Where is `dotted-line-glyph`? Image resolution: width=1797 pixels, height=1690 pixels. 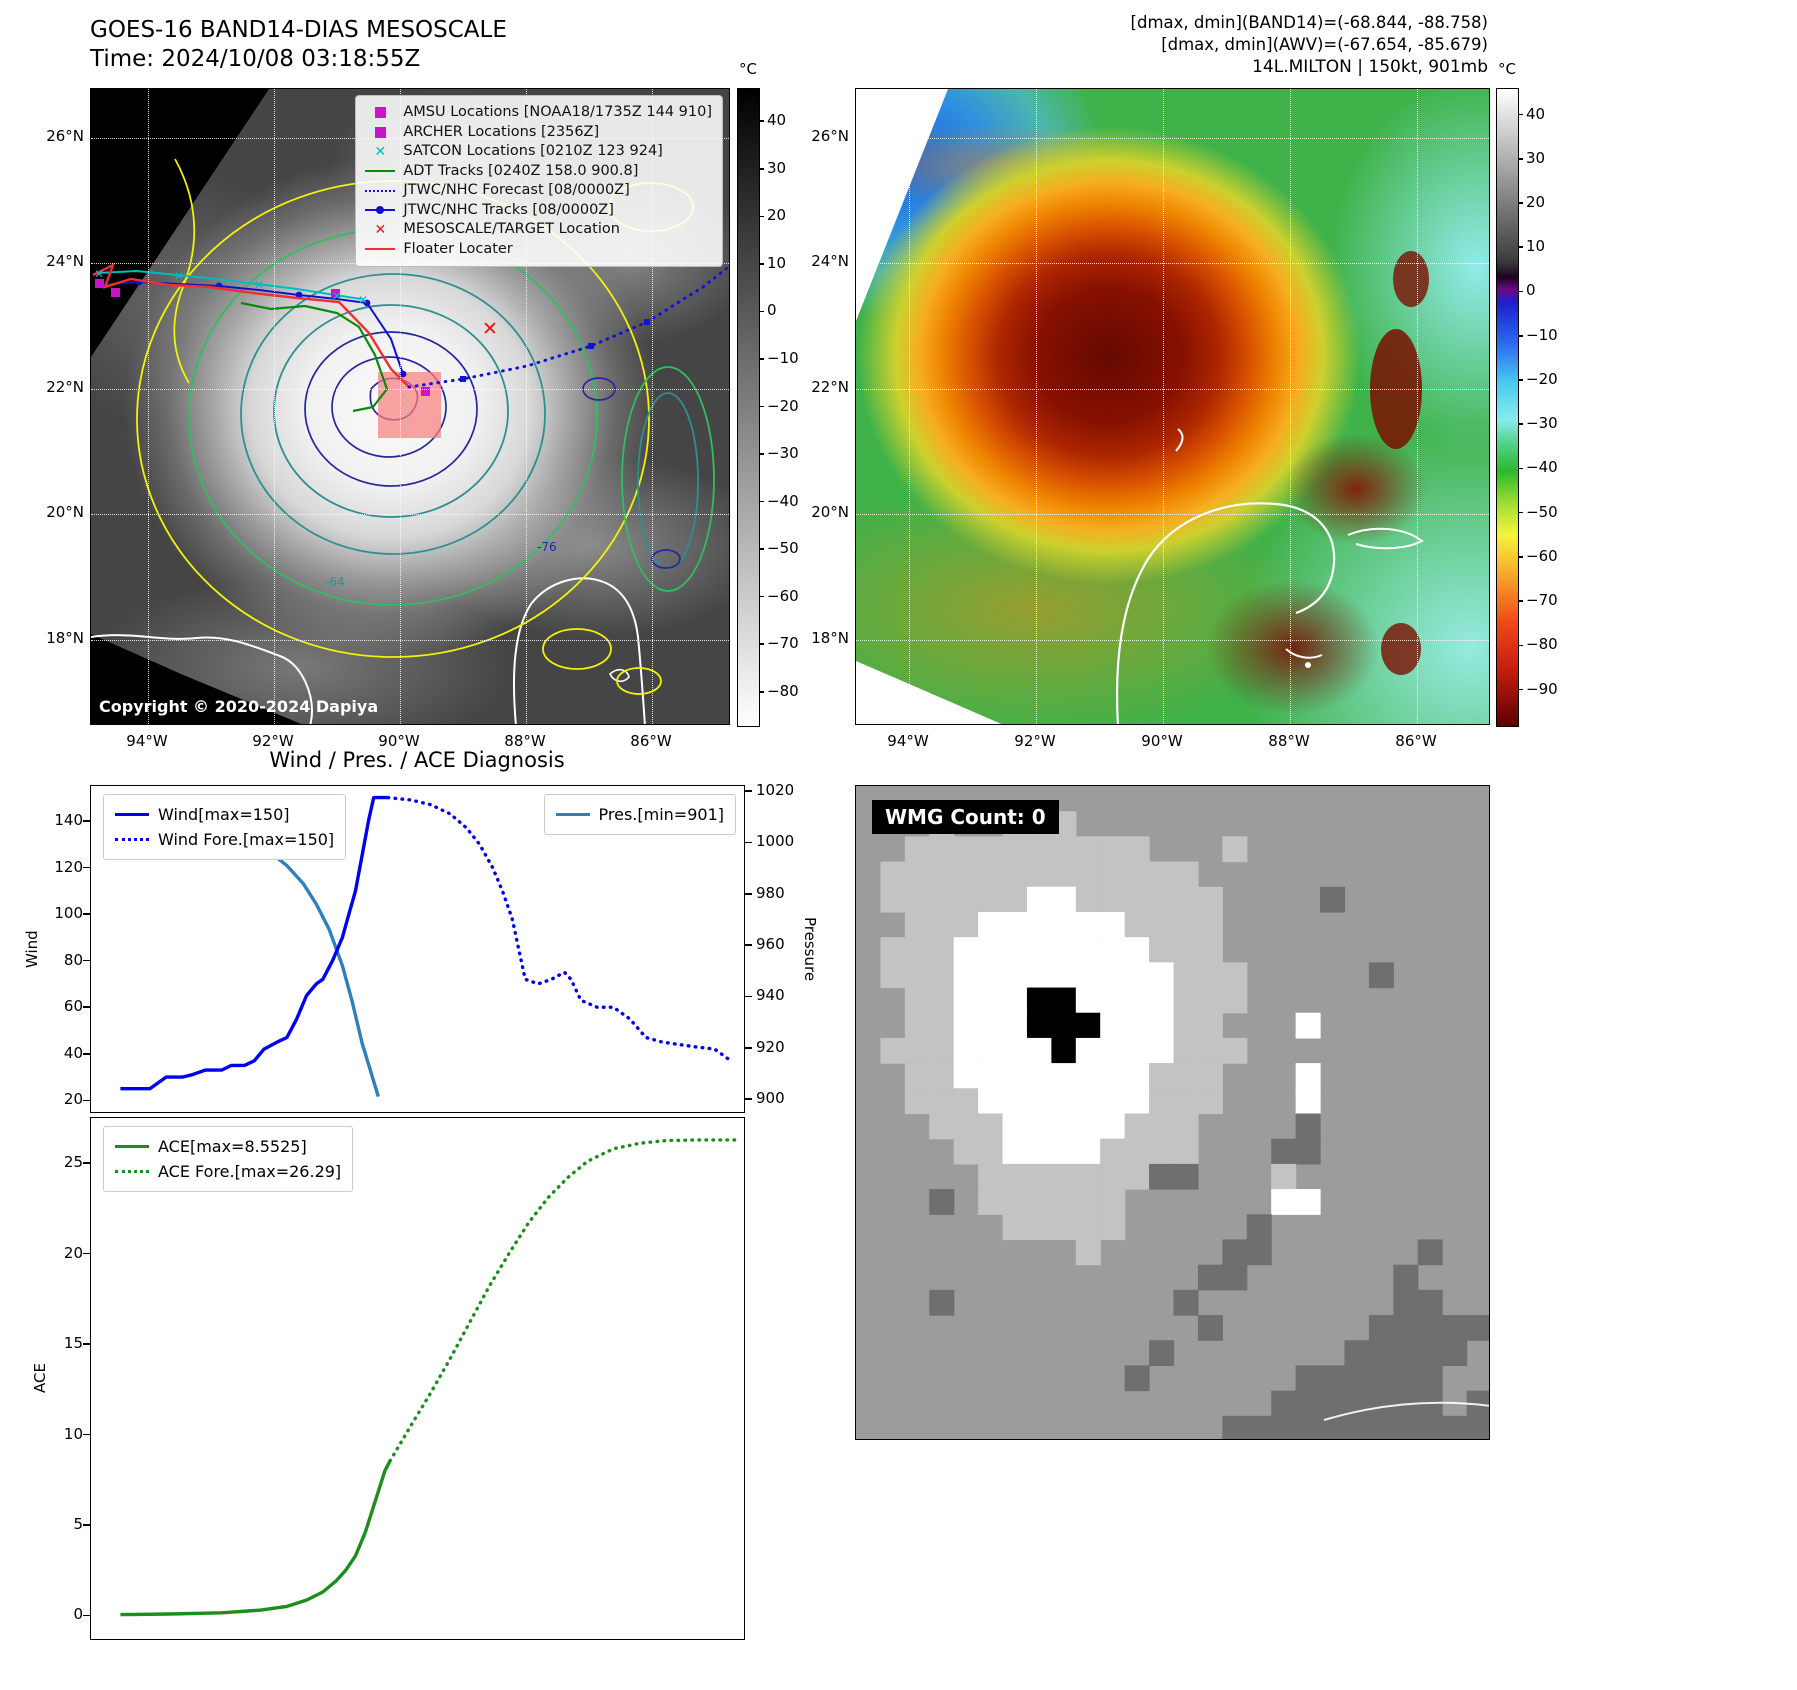 dotted-line-glyph is located at coordinates (132, 839).